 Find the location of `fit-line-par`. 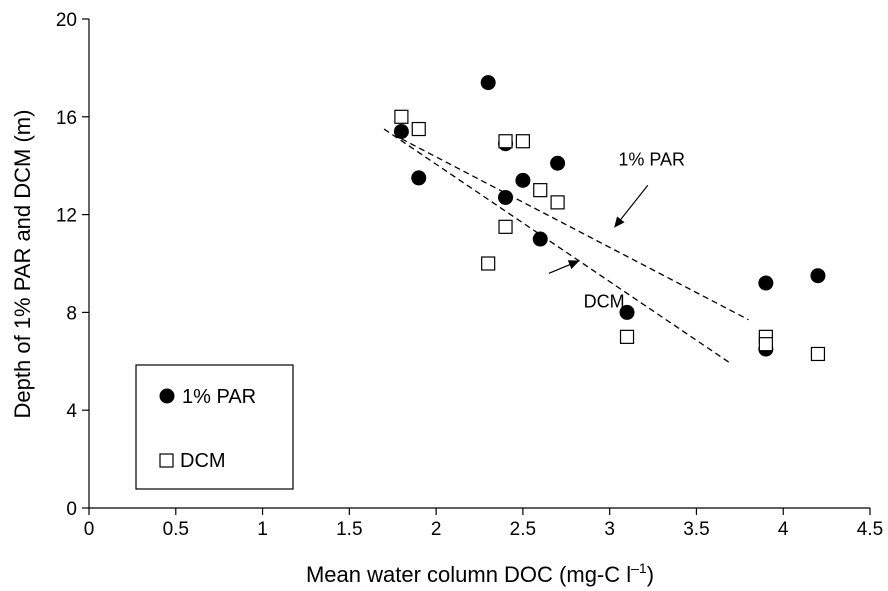

fit-line-par is located at coordinates (575, 229).